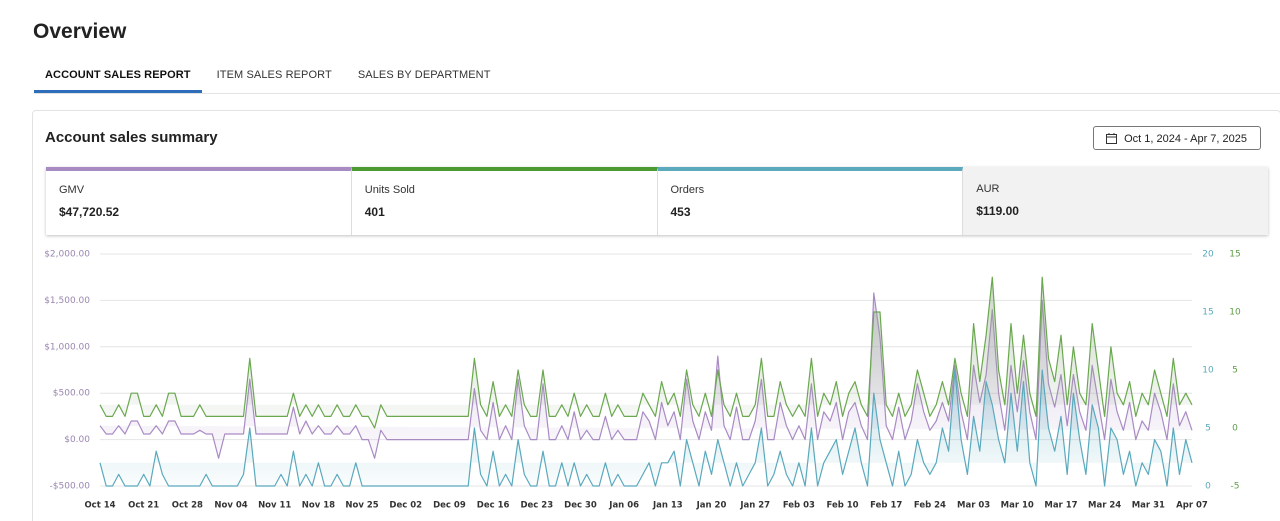 This screenshot has height=521, width=1280. What do you see at coordinates (318, 506) in the screenshot?
I see `x-tick-label: Nov 18` at bounding box center [318, 506].